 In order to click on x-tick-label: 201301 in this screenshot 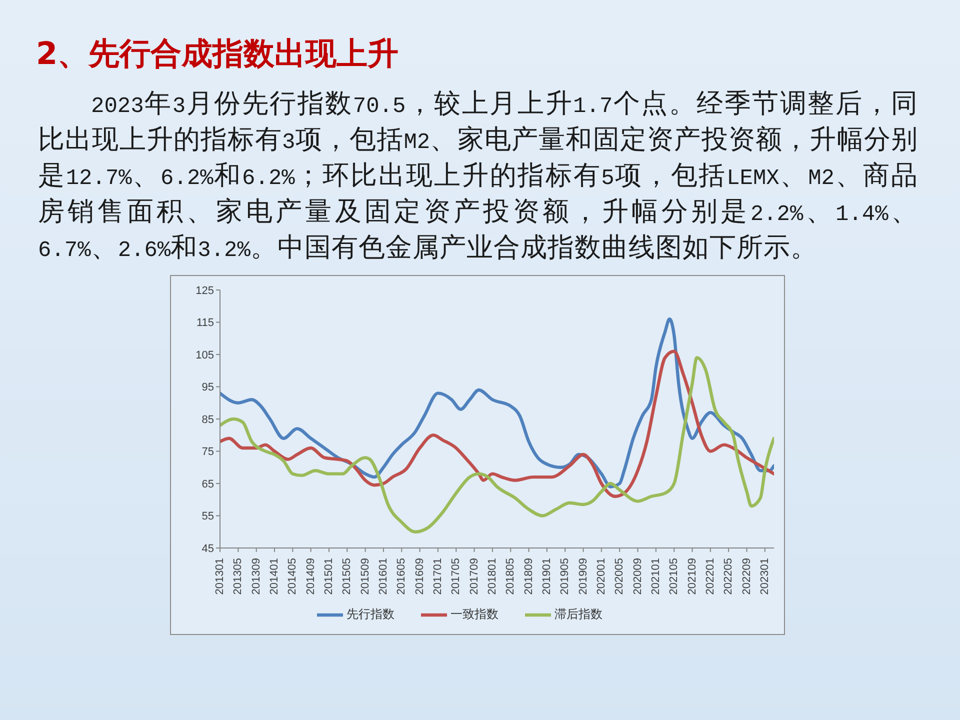, I will do `click(220, 576)`.